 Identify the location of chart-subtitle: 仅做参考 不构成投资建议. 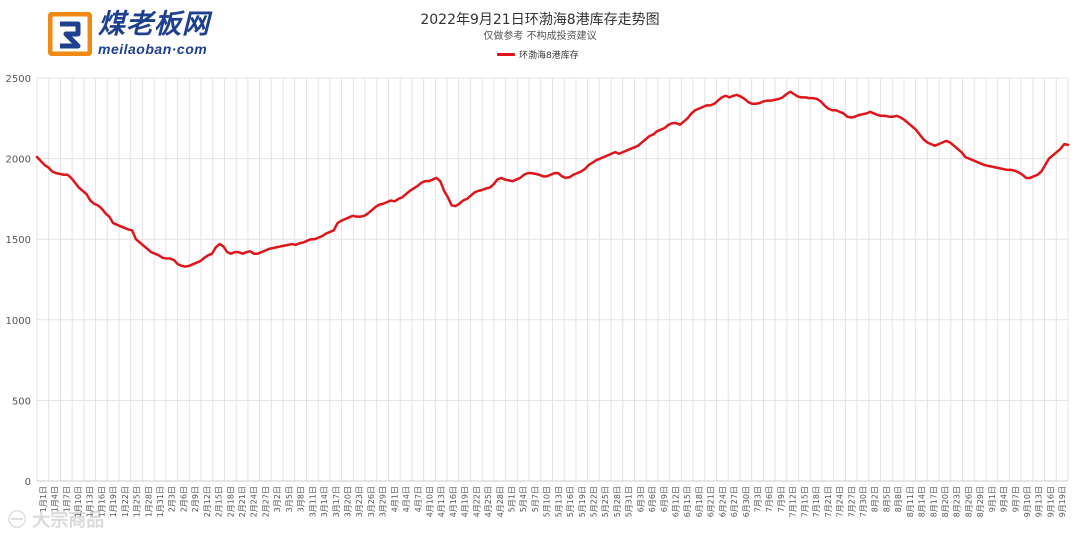
(540, 36).